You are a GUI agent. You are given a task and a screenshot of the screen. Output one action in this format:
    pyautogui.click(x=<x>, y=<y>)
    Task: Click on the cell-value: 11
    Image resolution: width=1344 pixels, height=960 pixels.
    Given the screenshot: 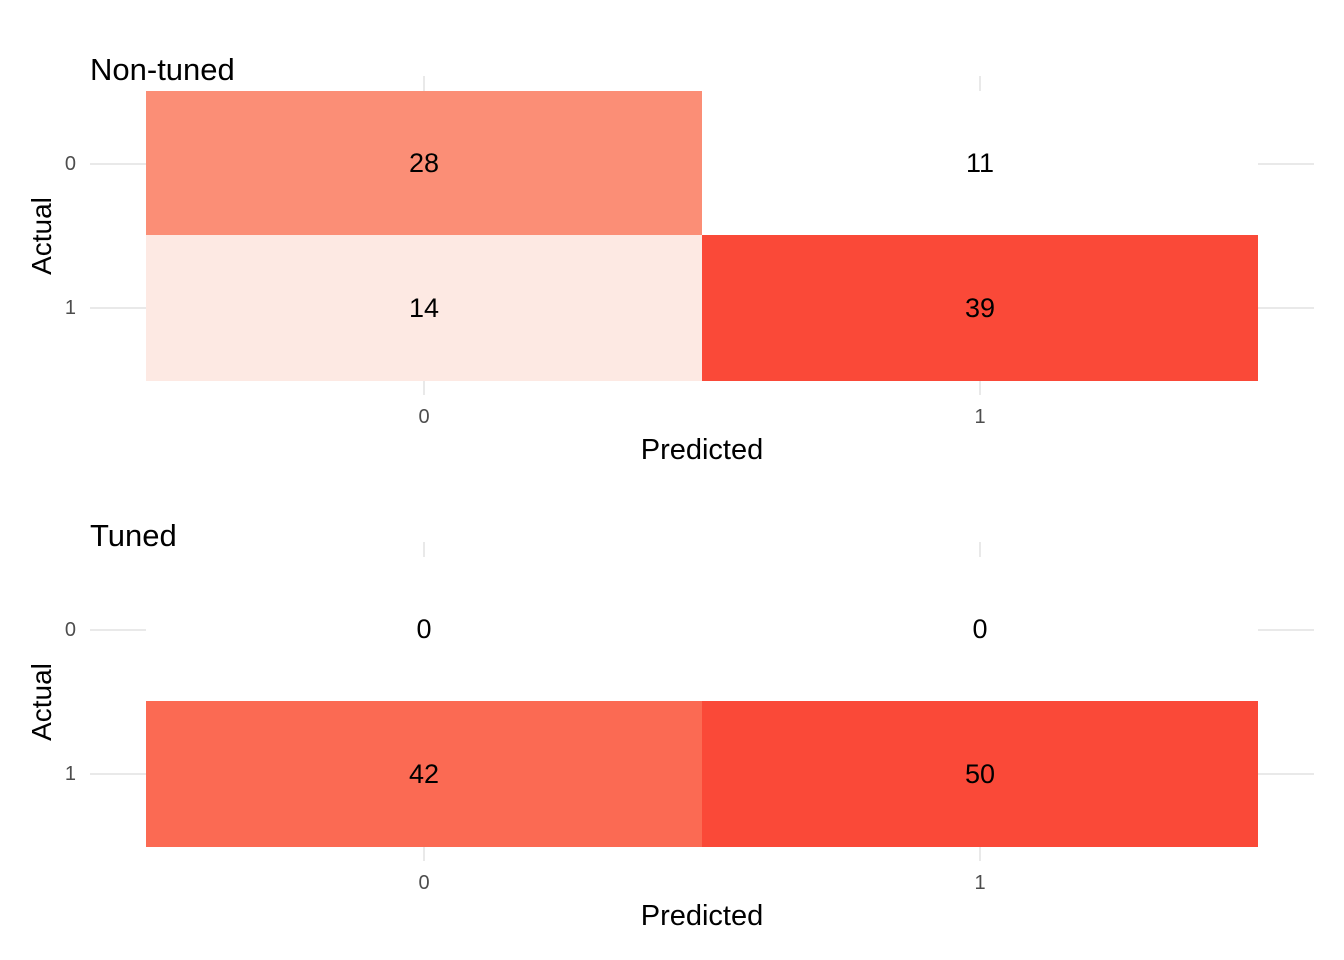 What is the action you would take?
    pyautogui.click(x=980, y=162)
    